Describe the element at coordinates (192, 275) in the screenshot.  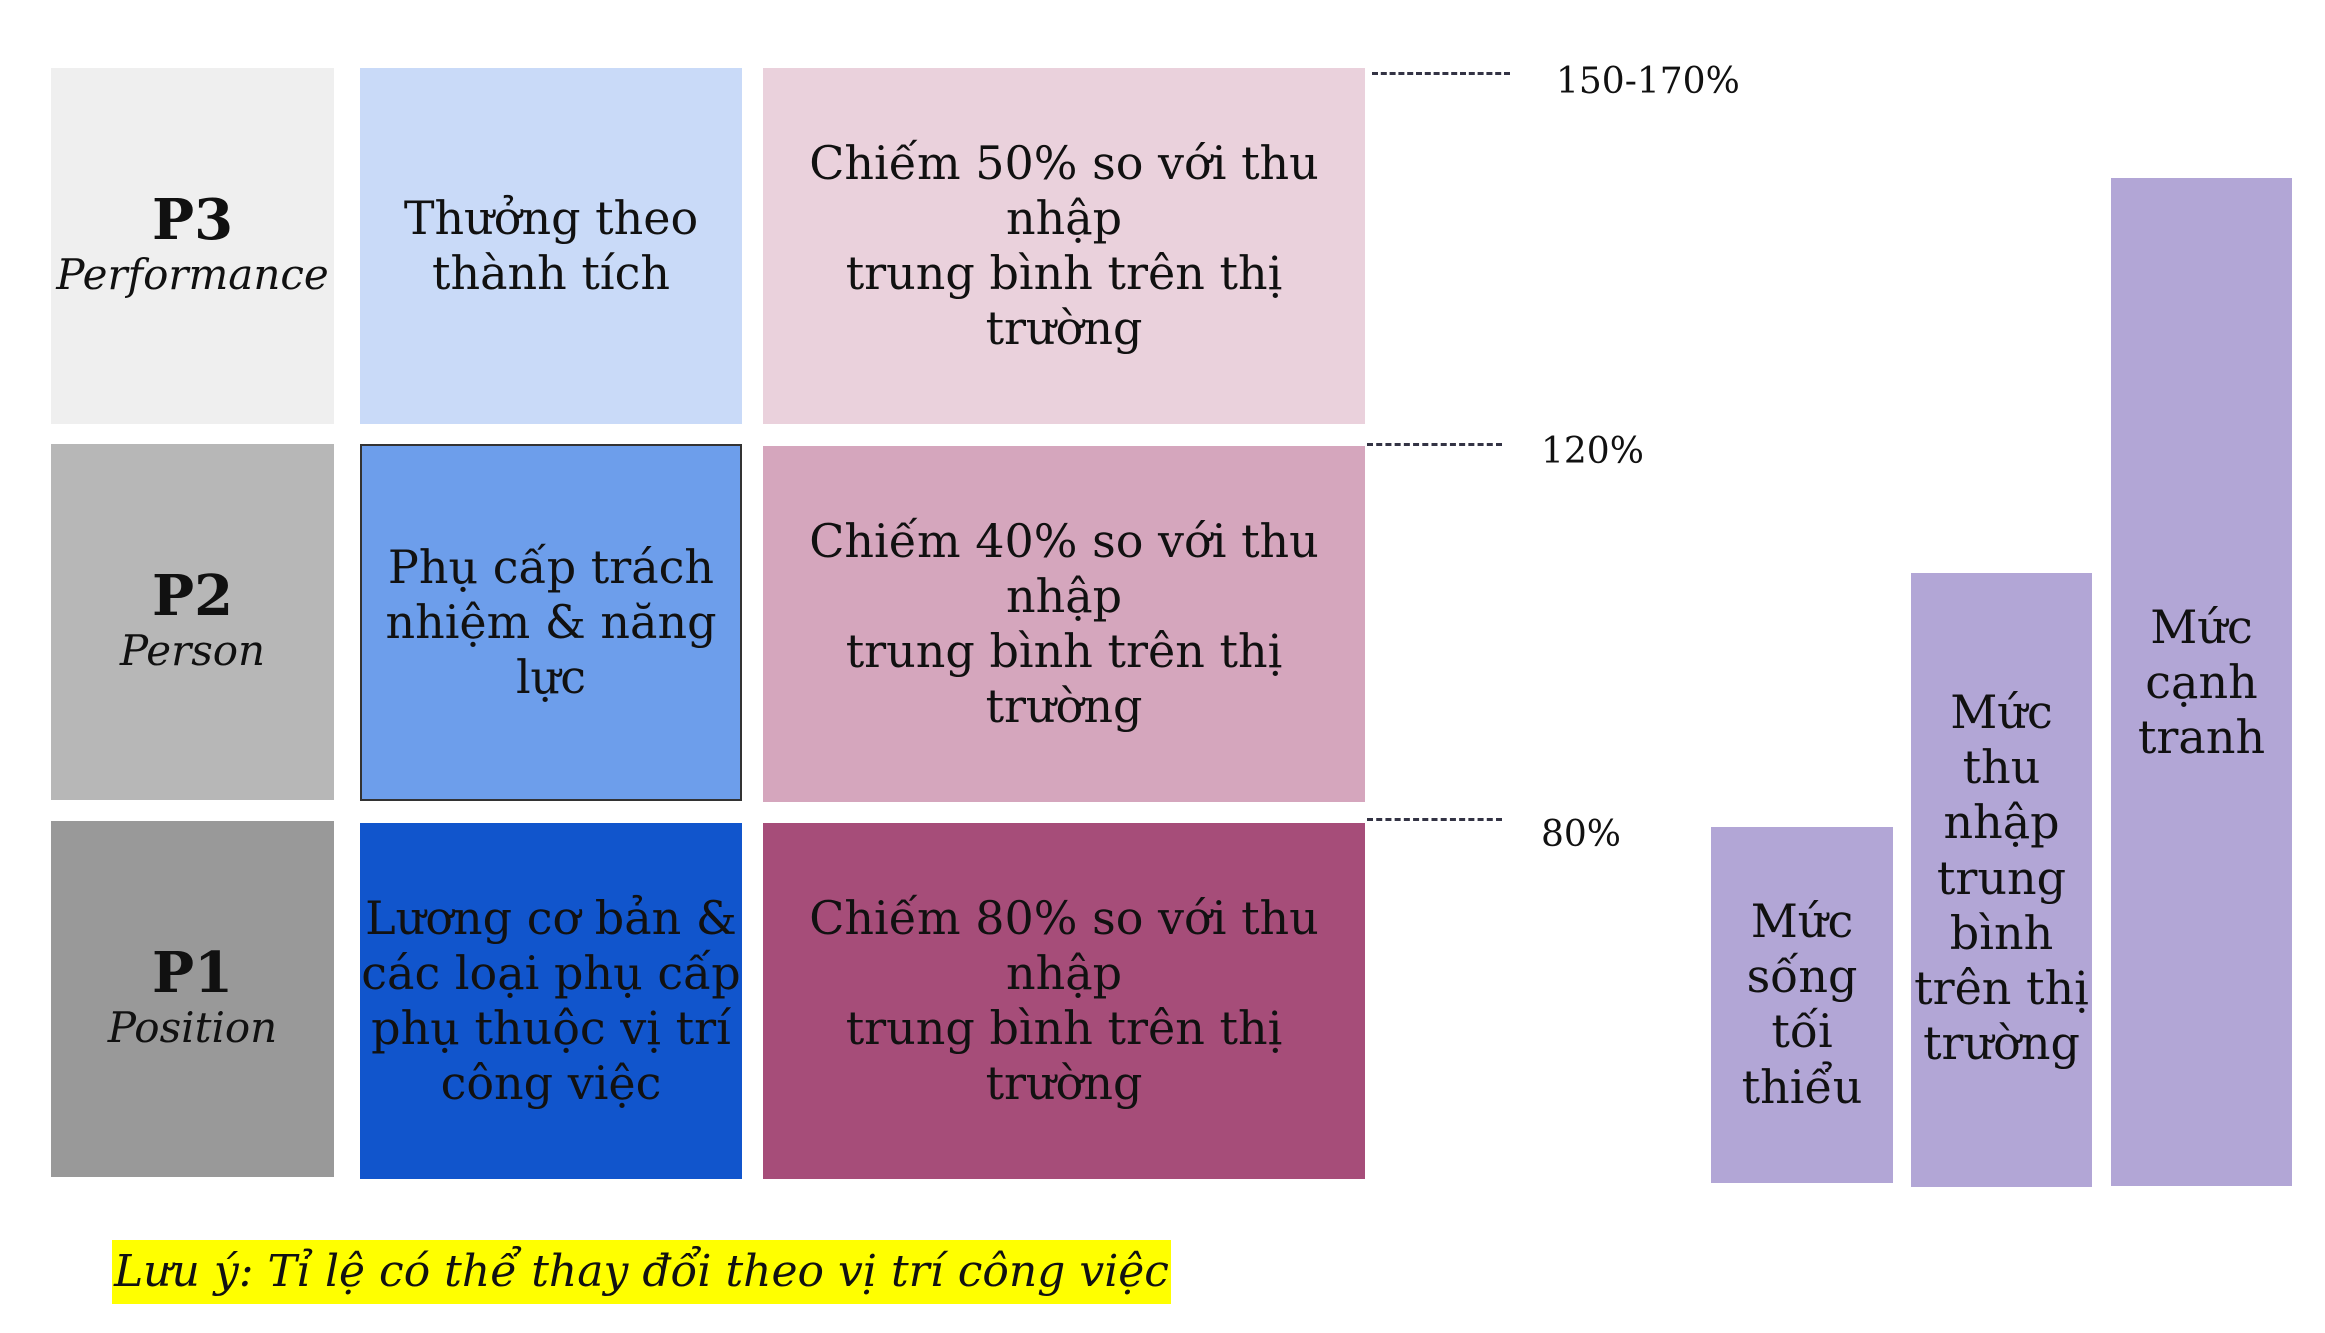
I see `p3-name: Performance` at that location.